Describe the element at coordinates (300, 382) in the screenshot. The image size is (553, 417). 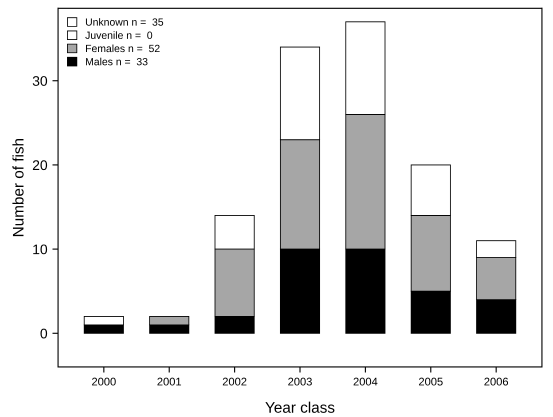
I see `x-tick-label: 2003` at that location.